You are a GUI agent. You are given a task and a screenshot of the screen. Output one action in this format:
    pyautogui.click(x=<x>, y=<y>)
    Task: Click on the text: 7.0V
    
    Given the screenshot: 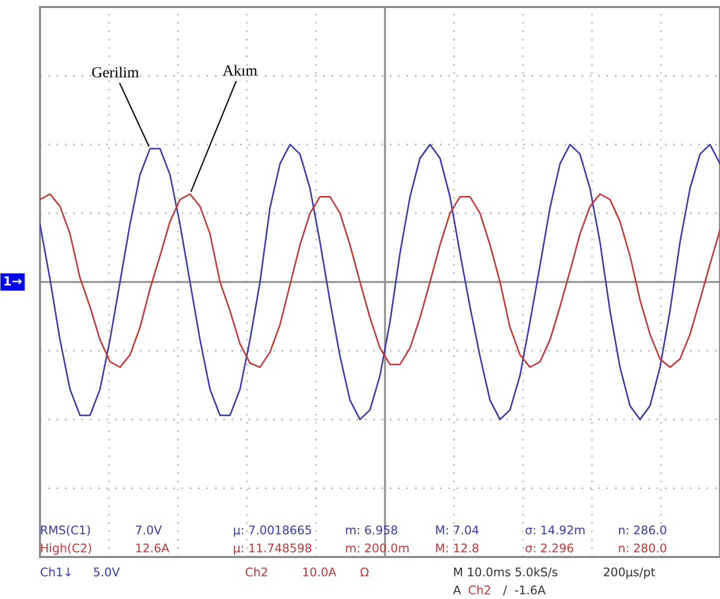 What is the action you would take?
    pyautogui.click(x=149, y=529)
    